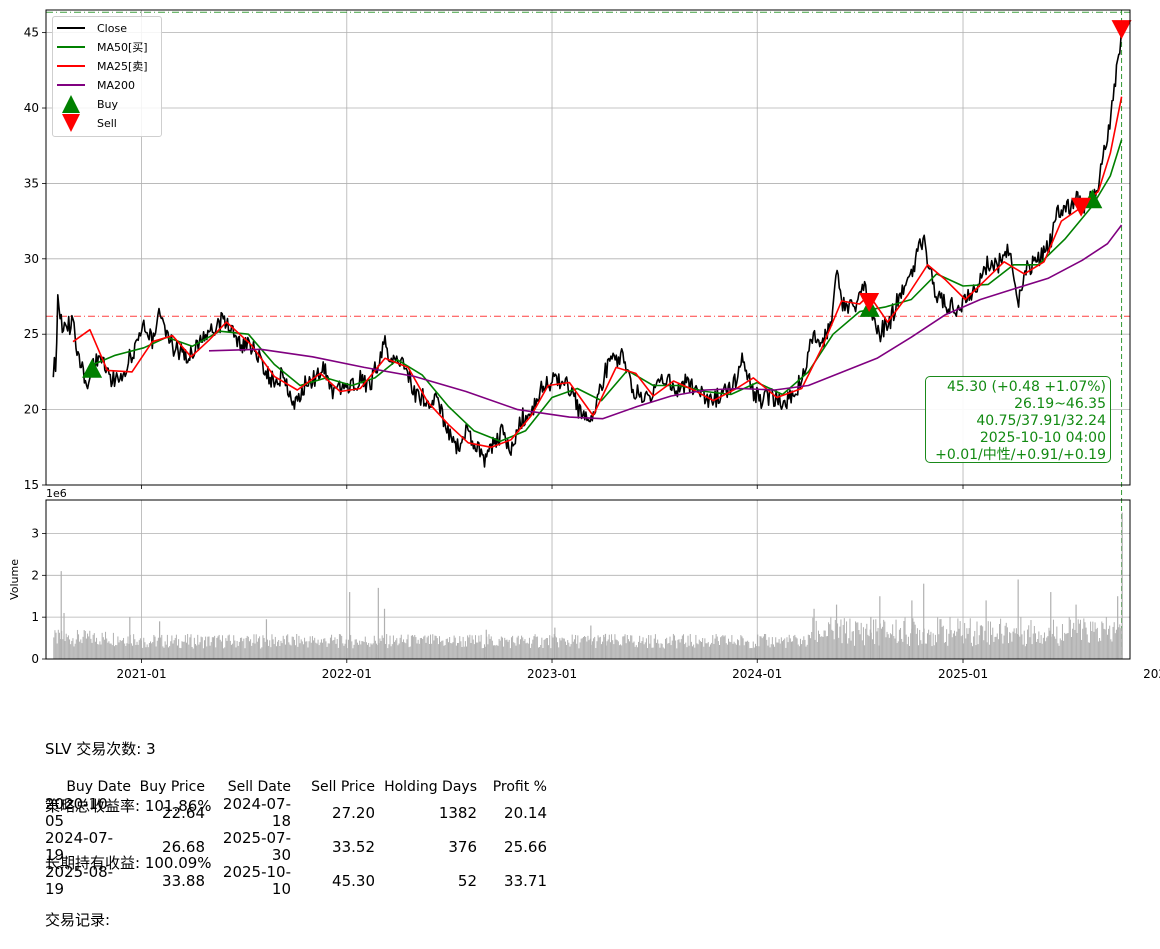 The width and height of the screenshot is (1160, 949). Describe the element at coordinates (1041, 421) in the screenshot. I see `annotation-ma-values: 40.75/37.91/32.24` at that location.